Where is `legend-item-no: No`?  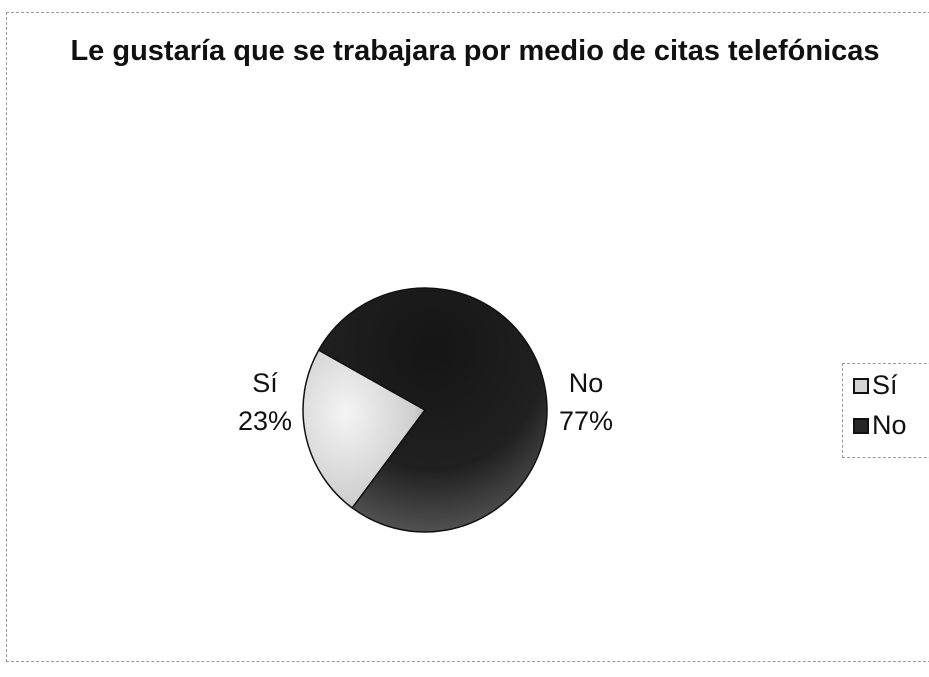 legend-item-no: No is located at coordinates (880, 425).